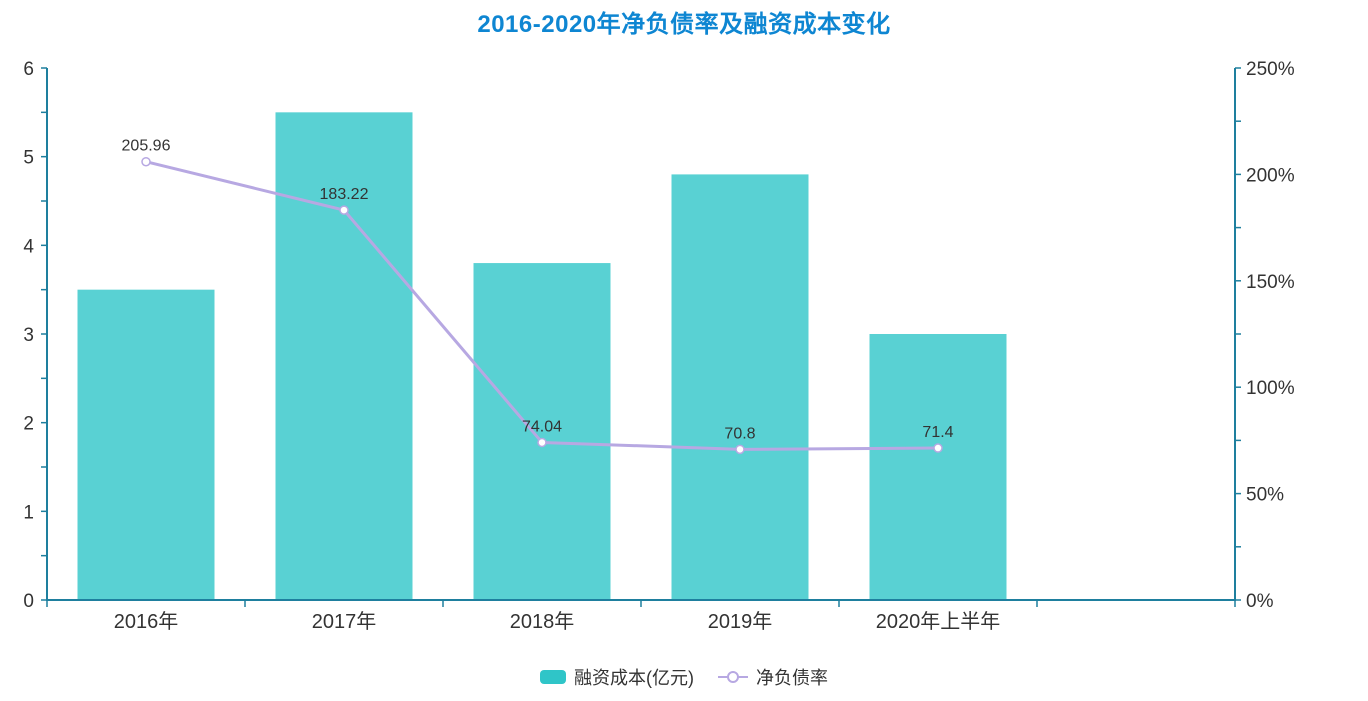  I want to click on left-axis-label: 6, so click(28, 69).